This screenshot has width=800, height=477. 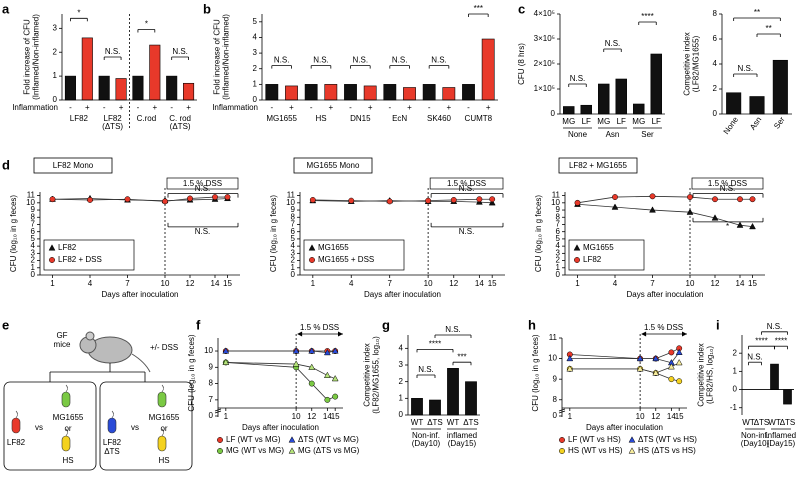 I want to click on x-tick-label: 7, so click(x=127, y=283).